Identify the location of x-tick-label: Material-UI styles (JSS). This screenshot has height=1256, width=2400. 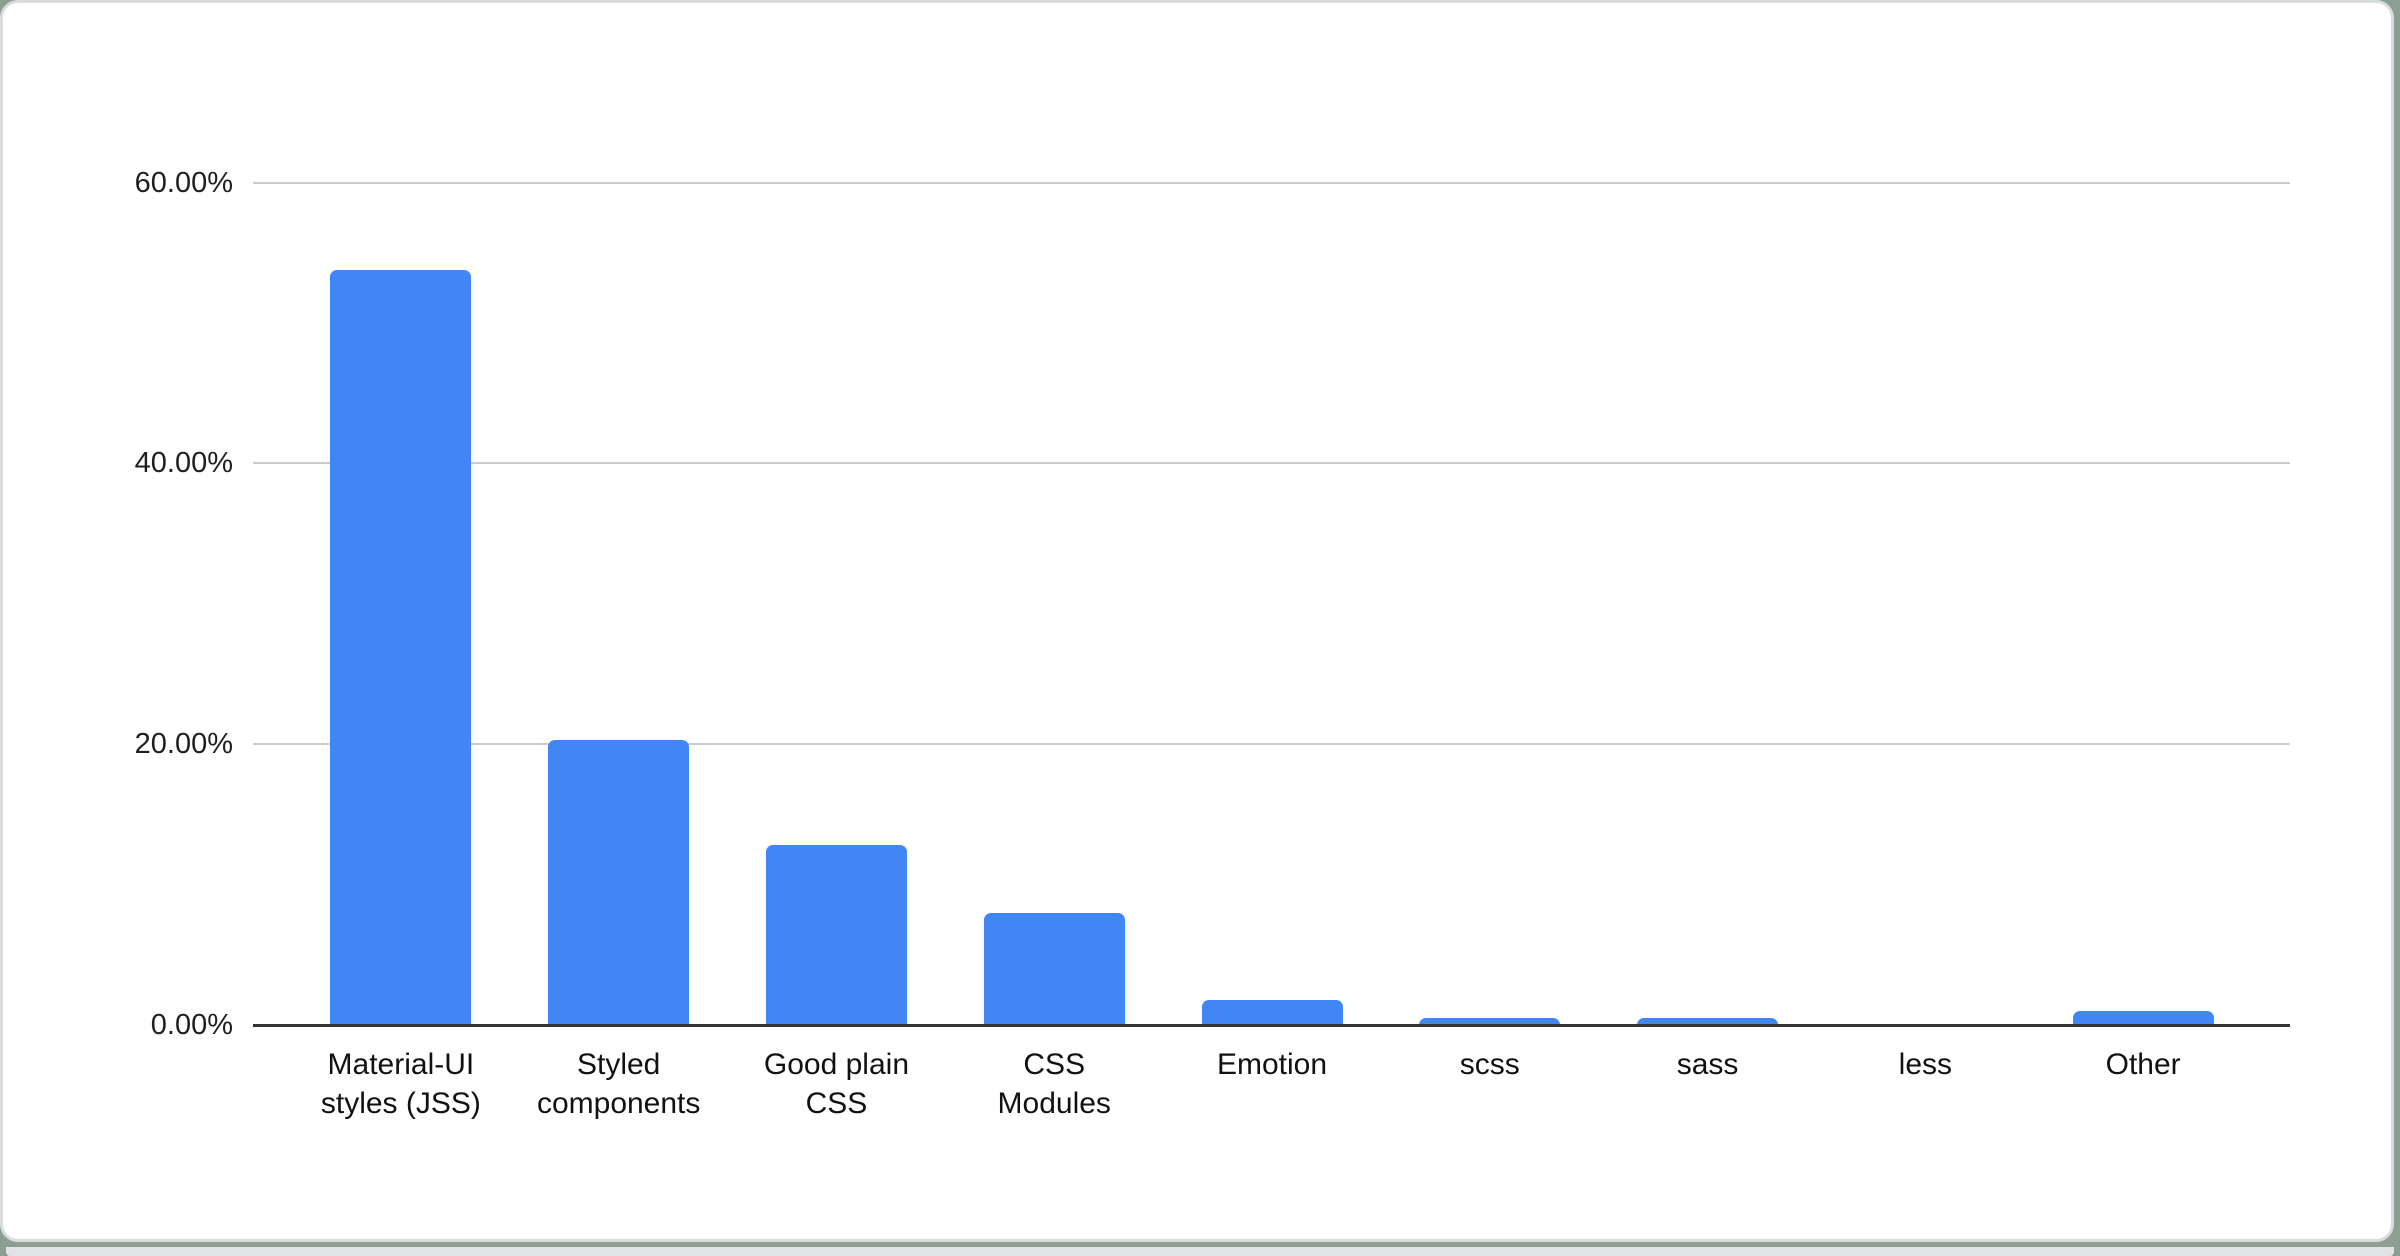
(400, 1084).